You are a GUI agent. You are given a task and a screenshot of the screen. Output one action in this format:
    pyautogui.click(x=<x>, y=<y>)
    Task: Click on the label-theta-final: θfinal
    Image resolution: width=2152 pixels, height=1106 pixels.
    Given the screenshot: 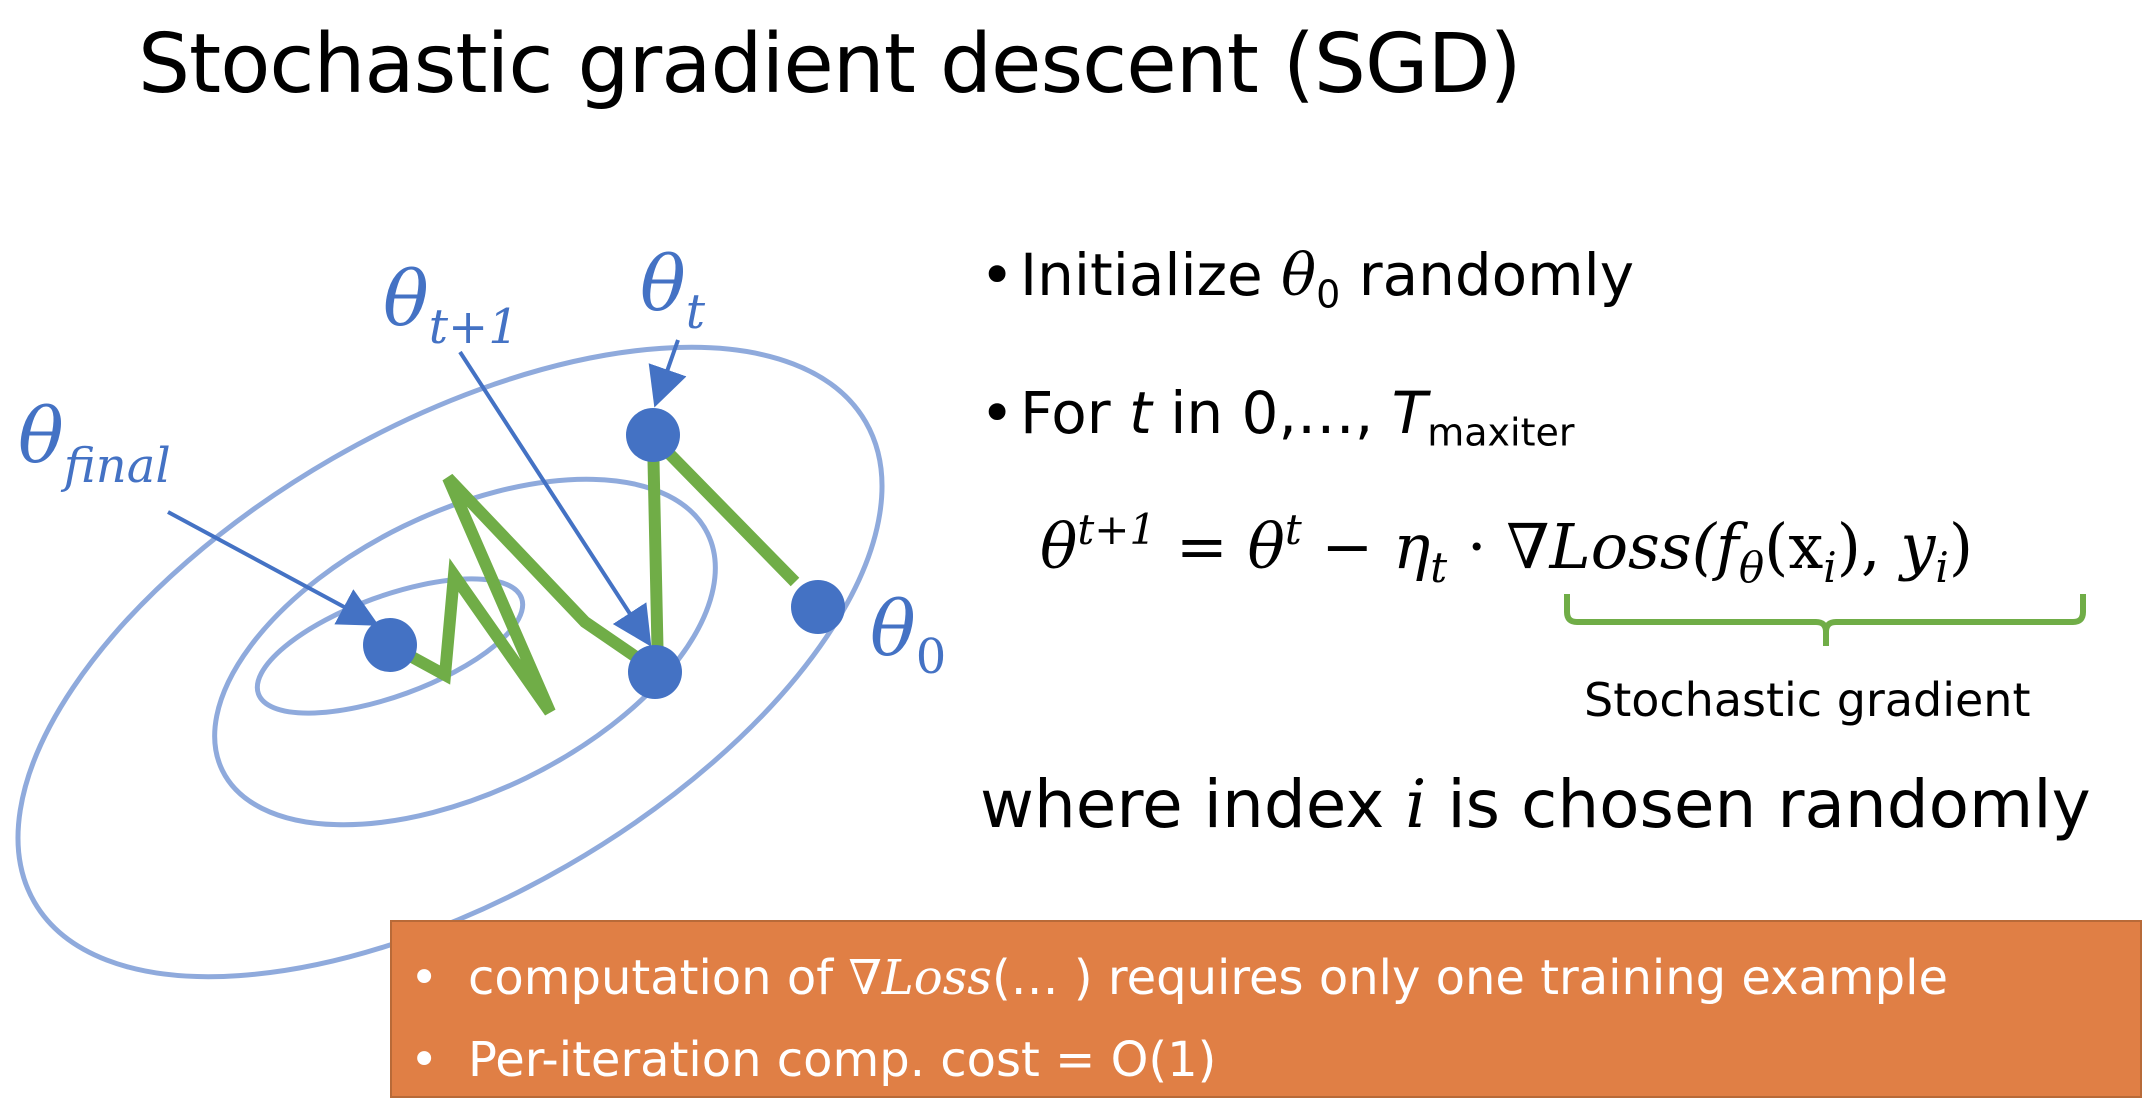 What is the action you would take?
    pyautogui.click(x=94, y=442)
    